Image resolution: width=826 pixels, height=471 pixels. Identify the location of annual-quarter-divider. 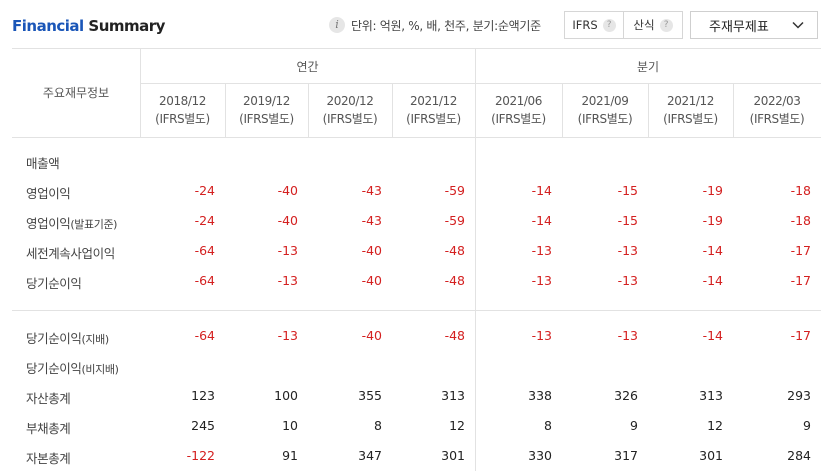
(475, 259).